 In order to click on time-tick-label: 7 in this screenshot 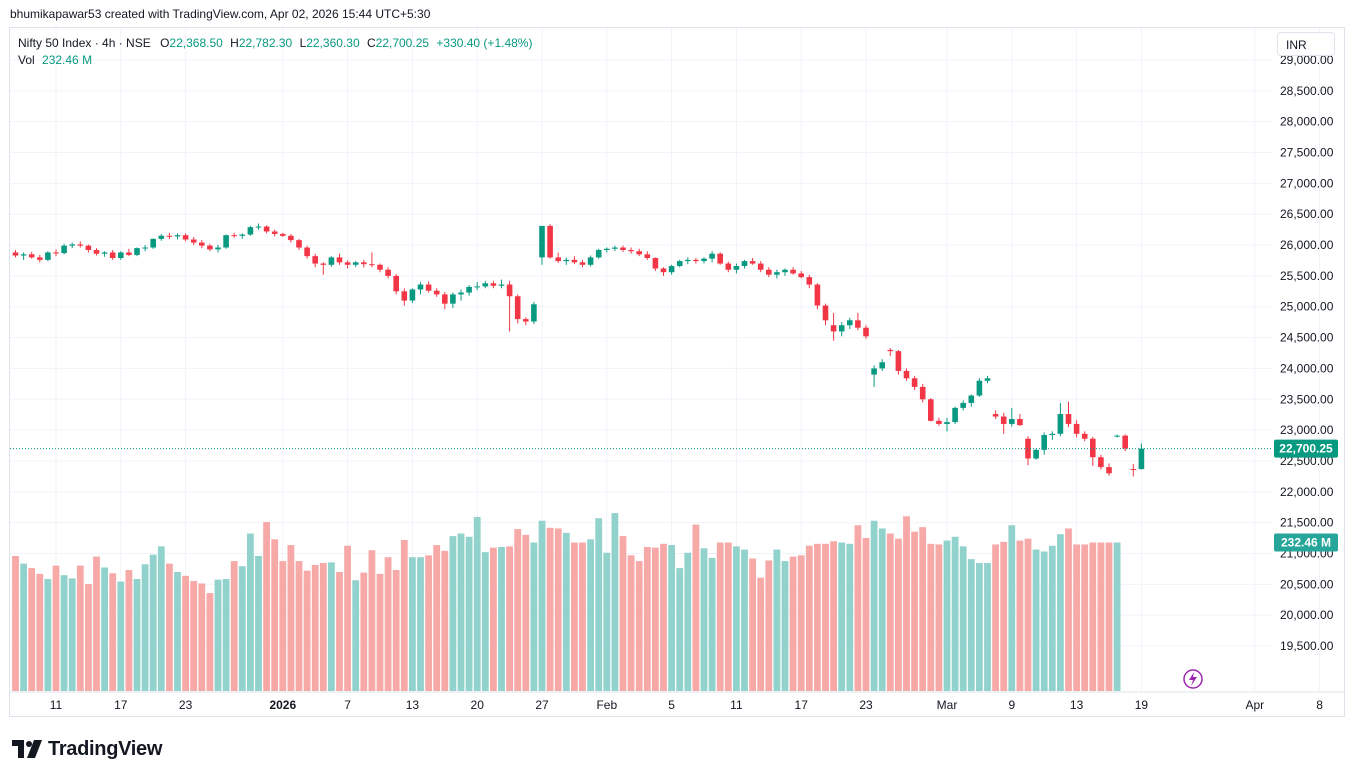, I will do `click(347, 705)`.